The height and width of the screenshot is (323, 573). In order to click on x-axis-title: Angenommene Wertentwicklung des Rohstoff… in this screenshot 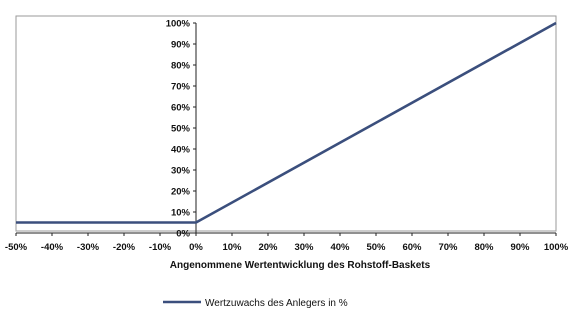, I will do `click(300, 265)`.